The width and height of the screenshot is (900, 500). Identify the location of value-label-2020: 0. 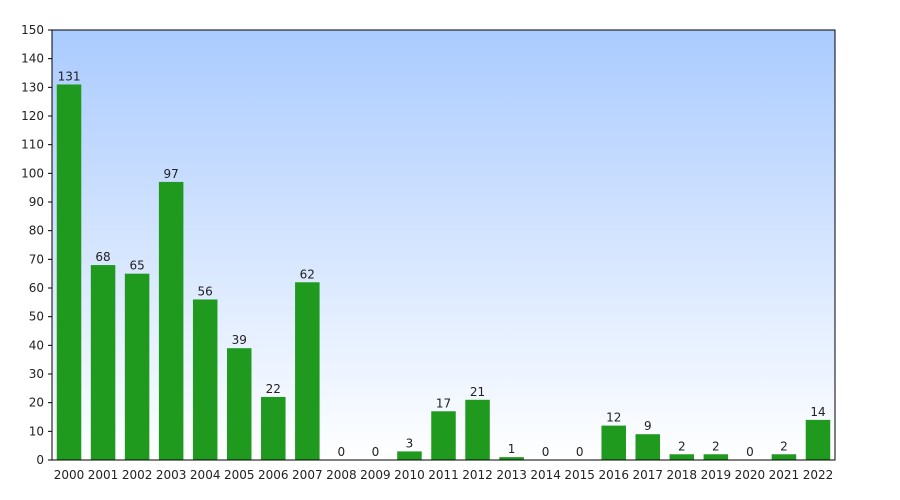
(750, 452).